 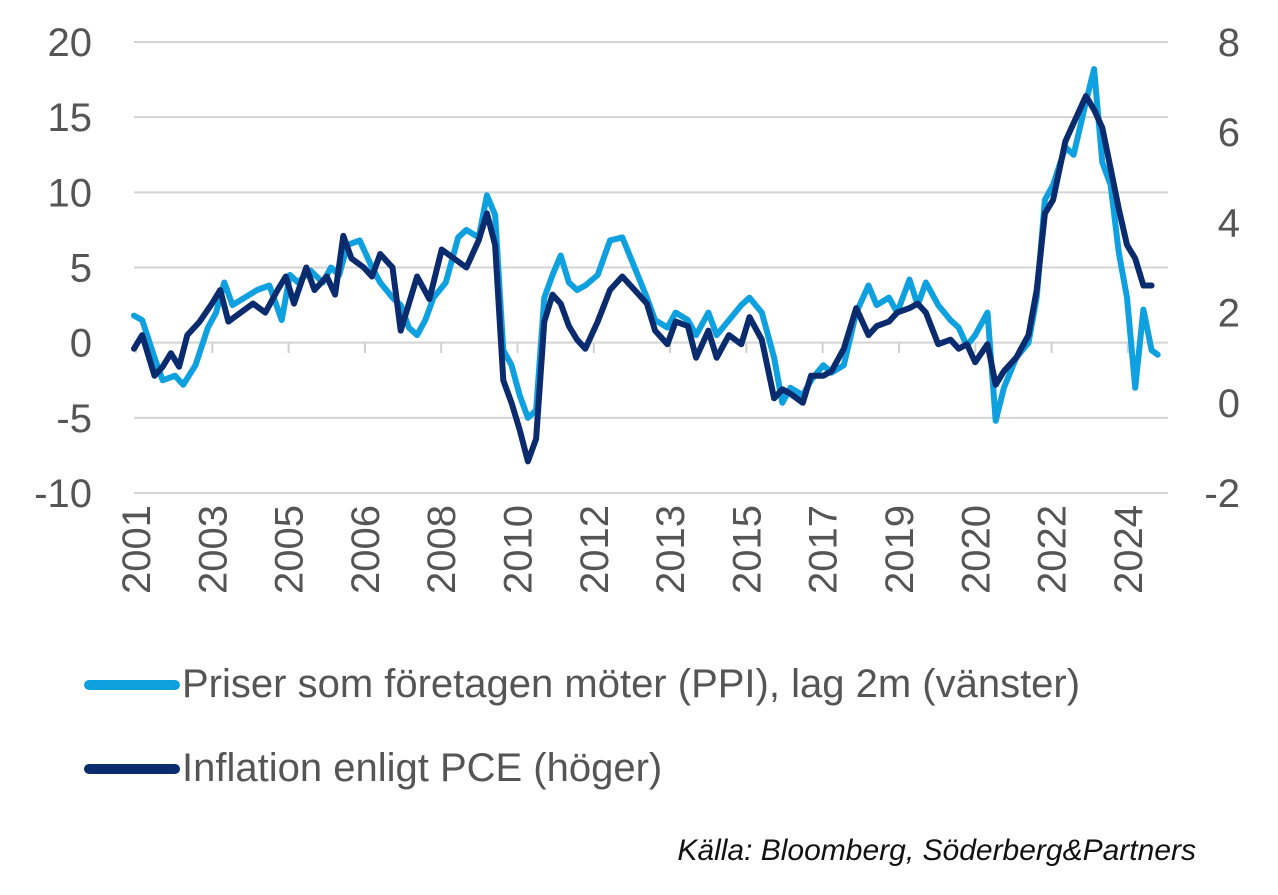 What do you see at coordinates (1229, 43) in the screenshot?
I see `right-y-tick-label: 8` at bounding box center [1229, 43].